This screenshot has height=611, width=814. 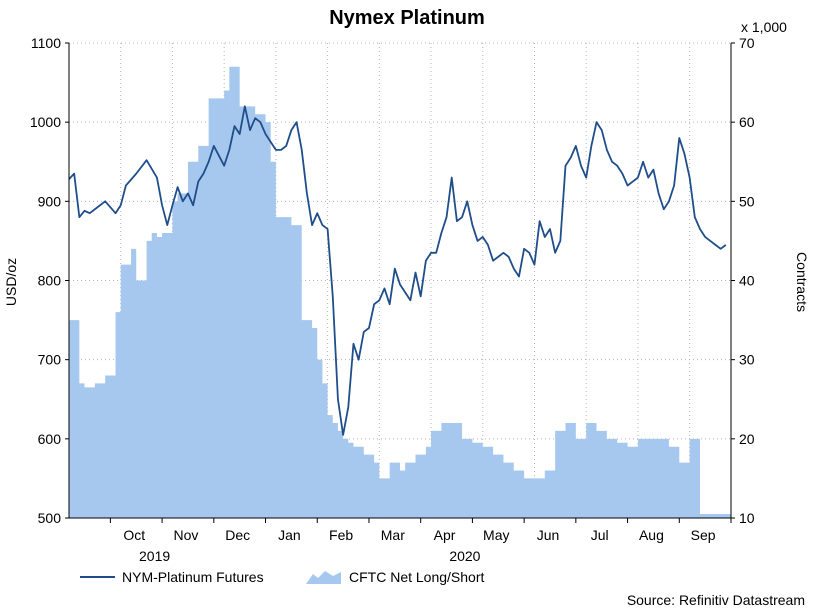 I want to click on x-month-label-4: Feb, so click(x=341, y=535).